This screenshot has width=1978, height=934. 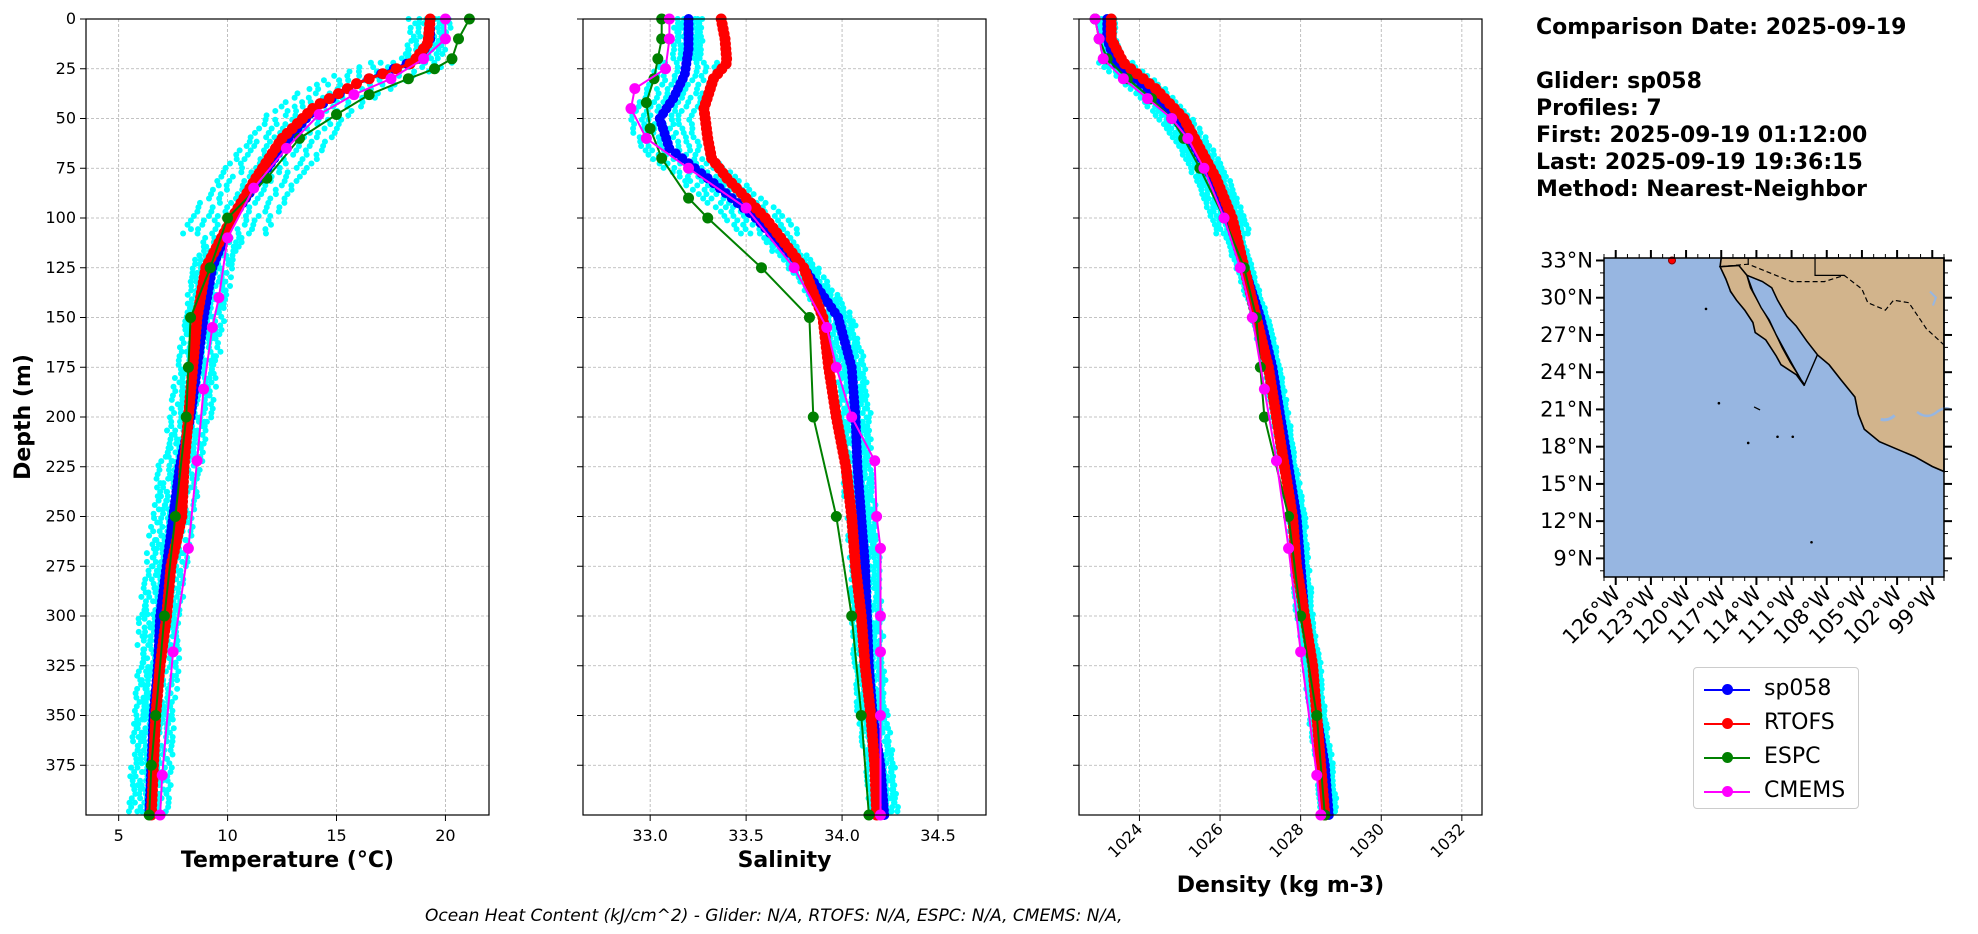 I want to click on x-tick-label: 5, so click(x=119, y=835).